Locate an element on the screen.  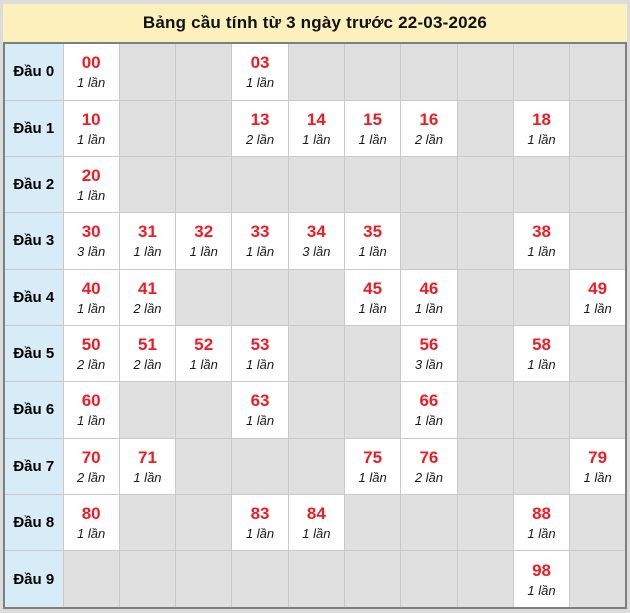
number-value: 40 is located at coordinates (91, 288).